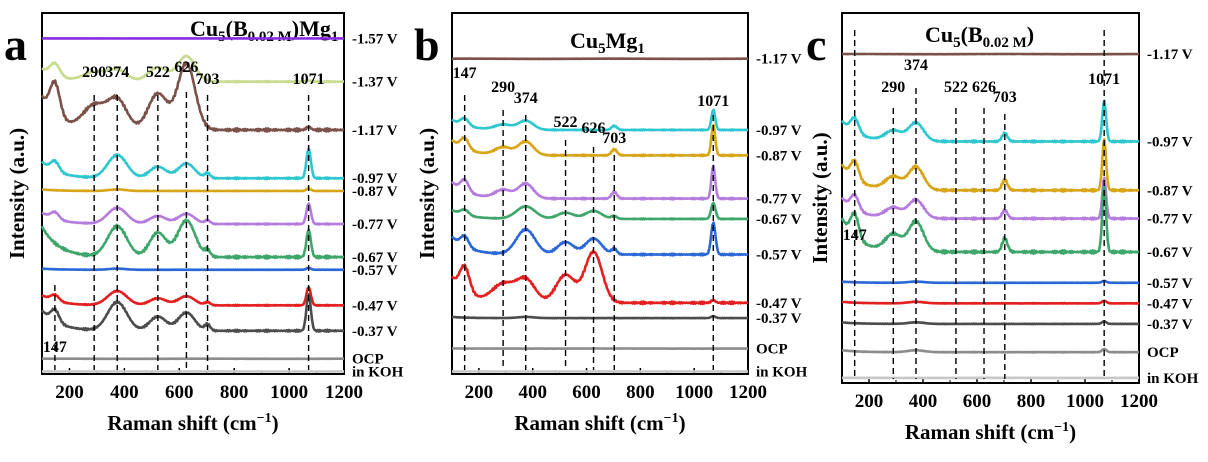 This screenshot has width=1208, height=462. I want to click on series-line--1_37V, so click(193, 69).